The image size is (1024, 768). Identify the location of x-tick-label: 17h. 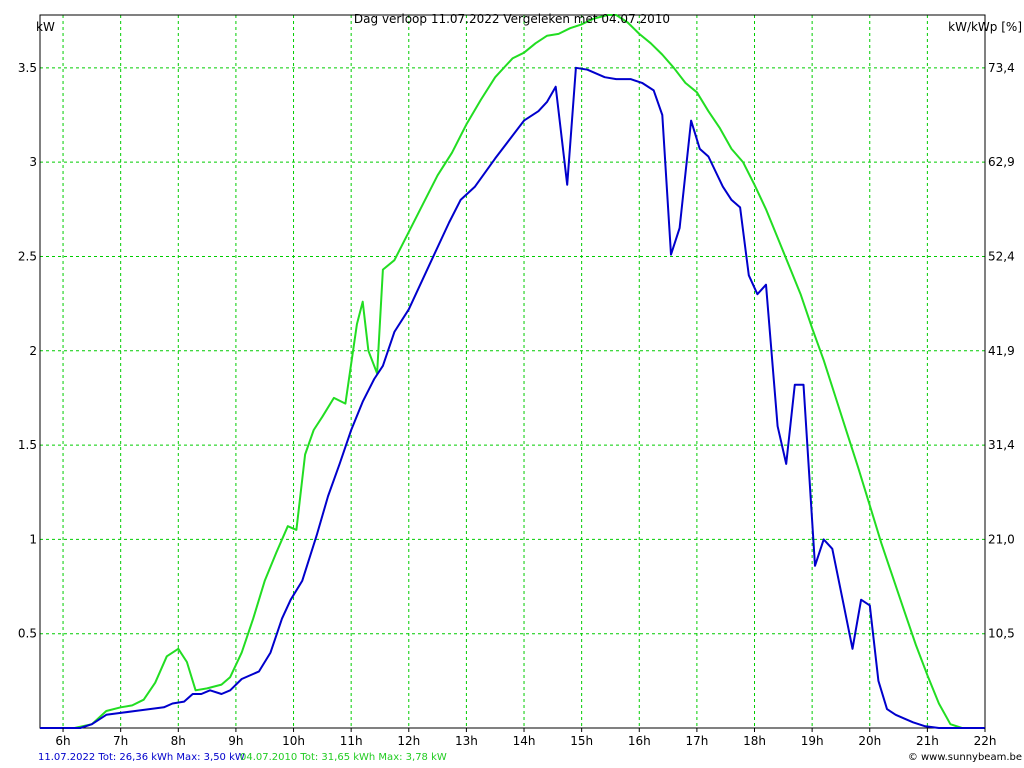
(696, 741).